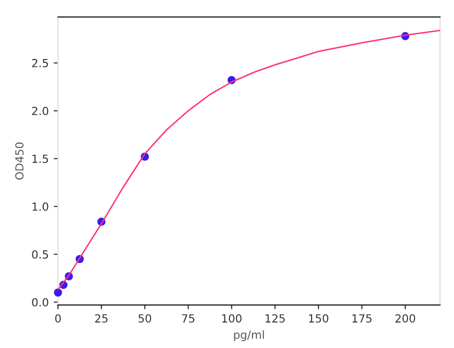  I want to click on y-tick-label: 1.5, so click(40, 158).